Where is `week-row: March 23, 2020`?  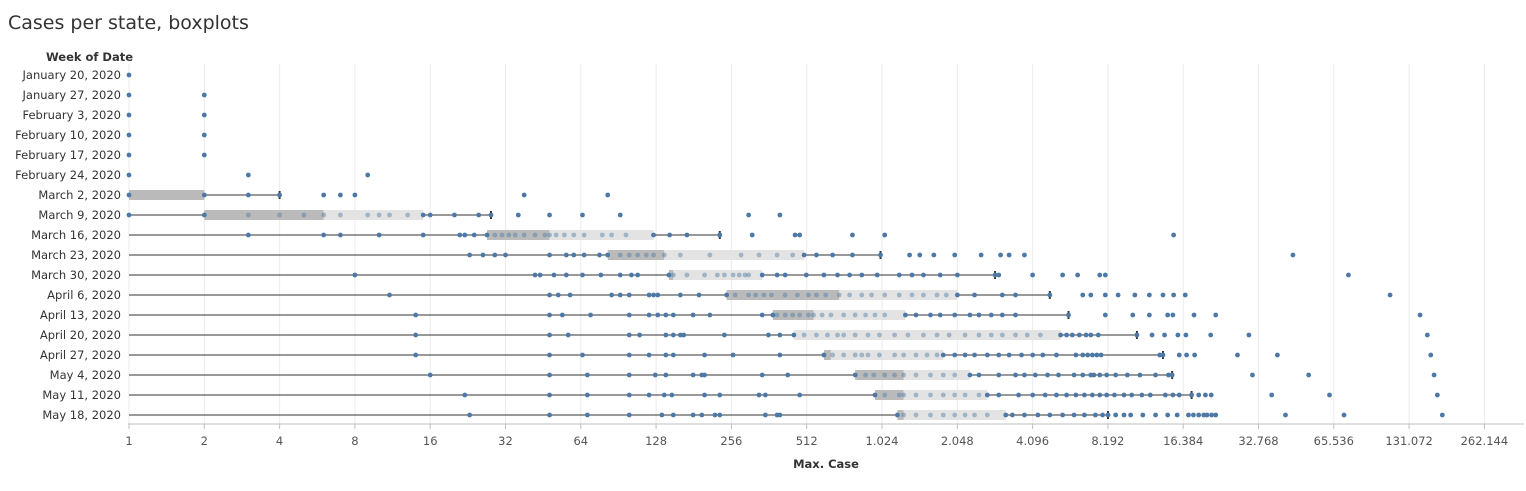 week-row: March 23, 2020 is located at coordinates (663, 255).